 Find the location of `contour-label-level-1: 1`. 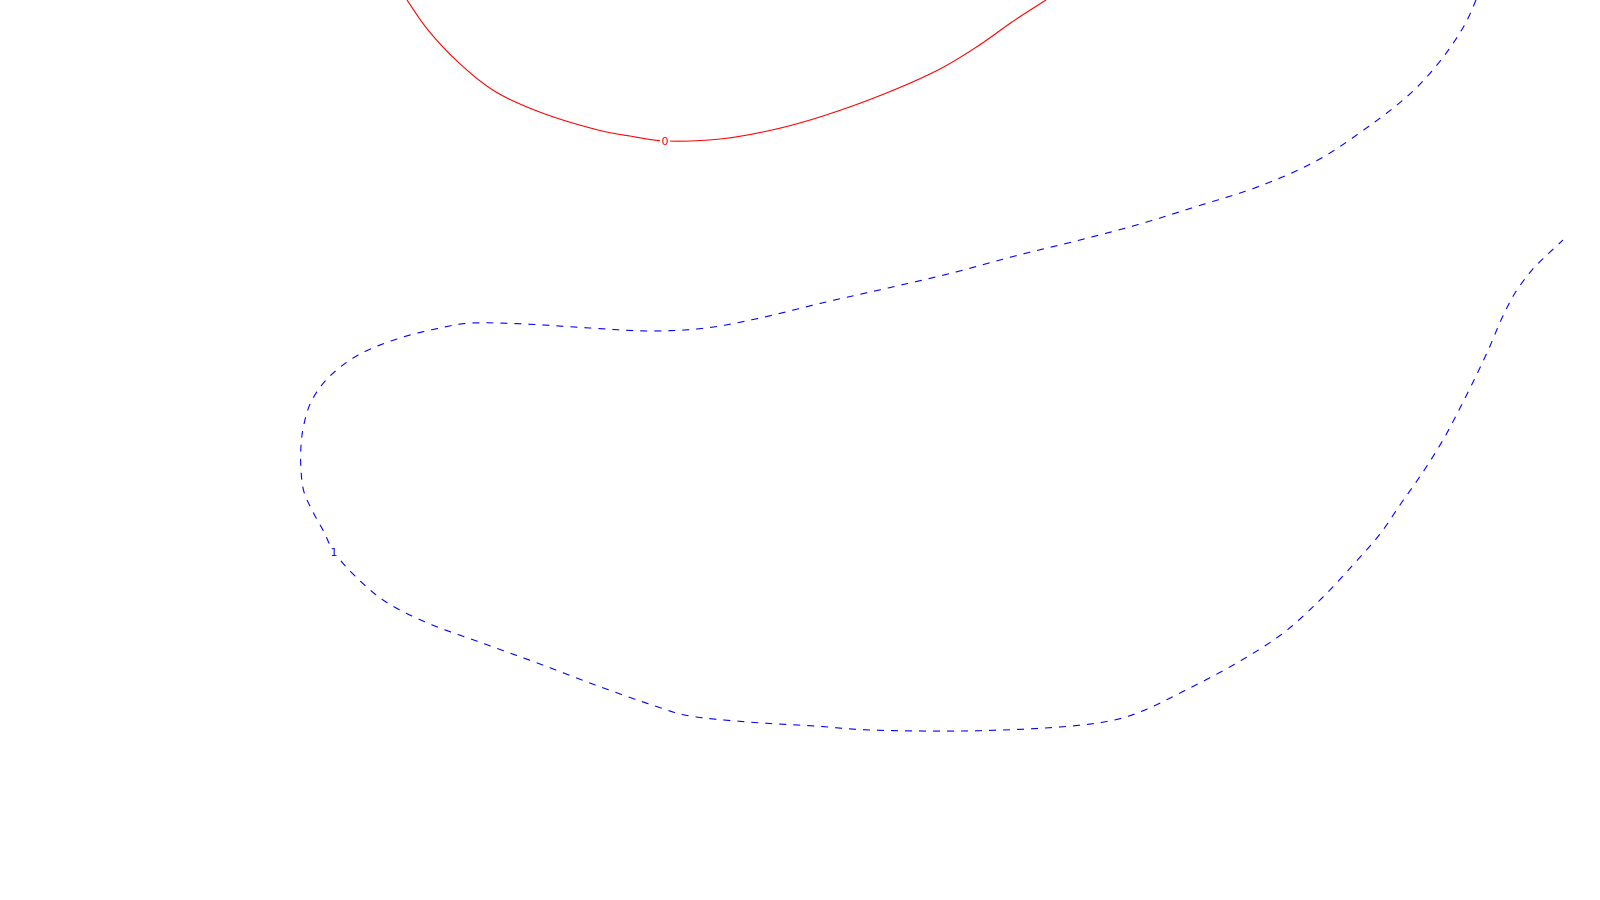

contour-label-level-1: 1 is located at coordinates (334, 552).